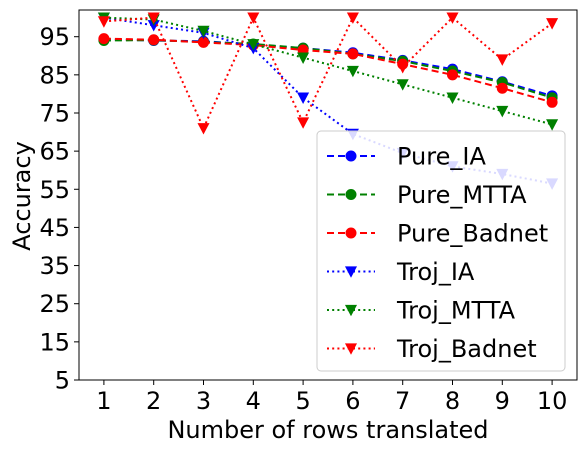 The height and width of the screenshot is (456, 587). I want to click on x-tick-label: 3, so click(203, 401).